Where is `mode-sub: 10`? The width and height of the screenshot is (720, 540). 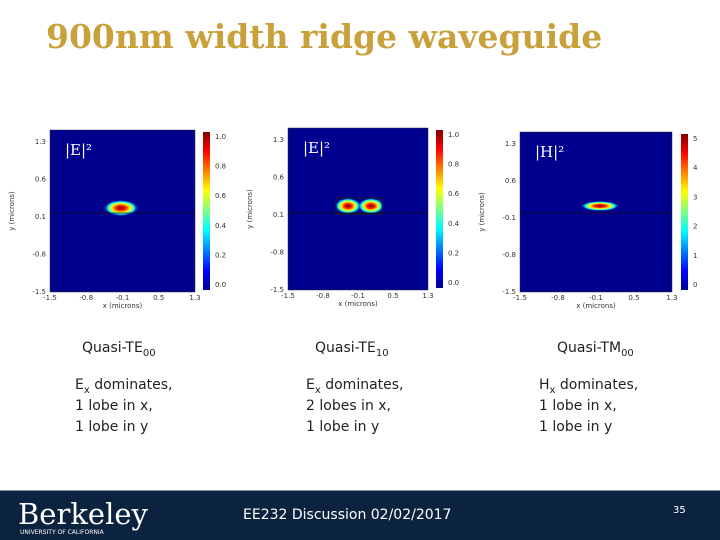
mode-sub: 10 is located at coordinates (382, 353).